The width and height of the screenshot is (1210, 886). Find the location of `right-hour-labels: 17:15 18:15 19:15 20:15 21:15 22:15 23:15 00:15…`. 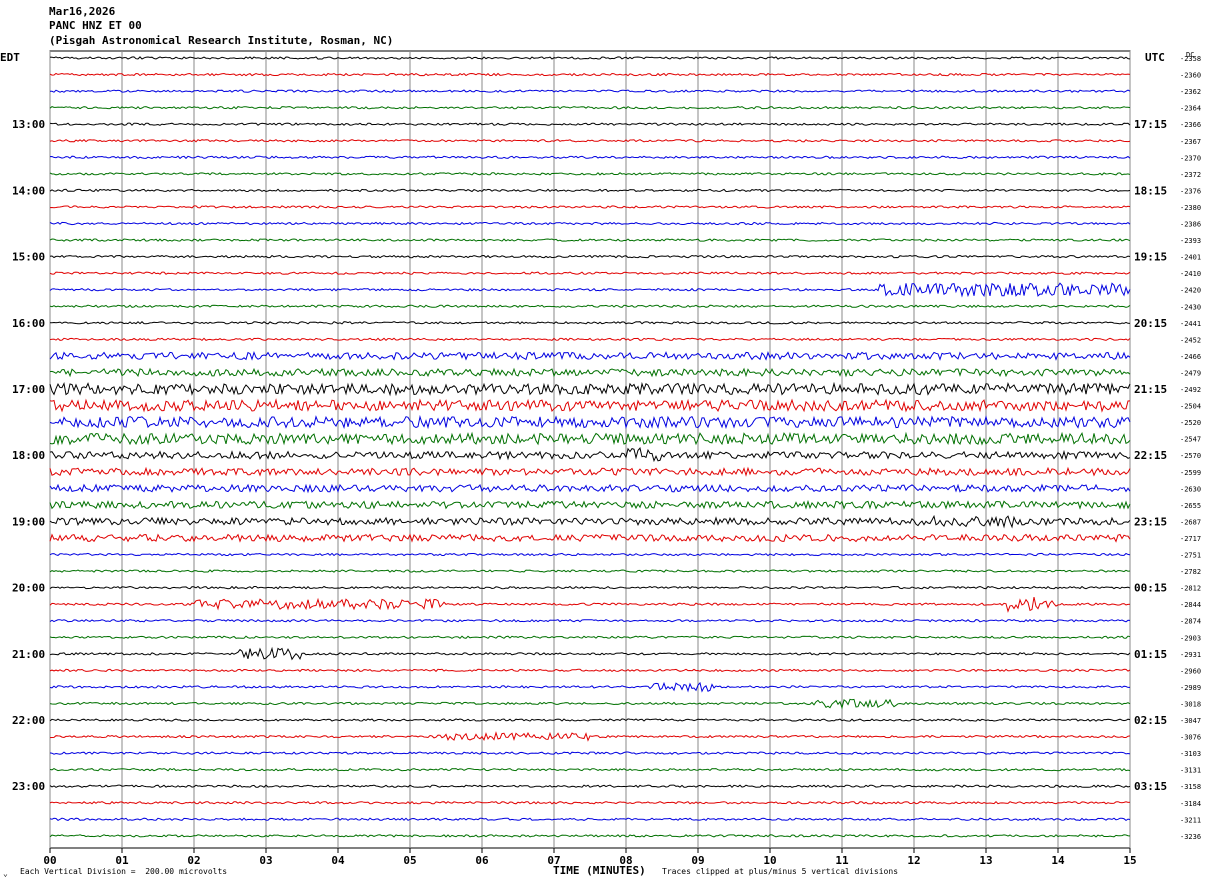

right-hour-labels: 17:15 18:15 19:15 20:15 21:15 22:15 23:15 00:15… is located at coordinates (1150, 455).